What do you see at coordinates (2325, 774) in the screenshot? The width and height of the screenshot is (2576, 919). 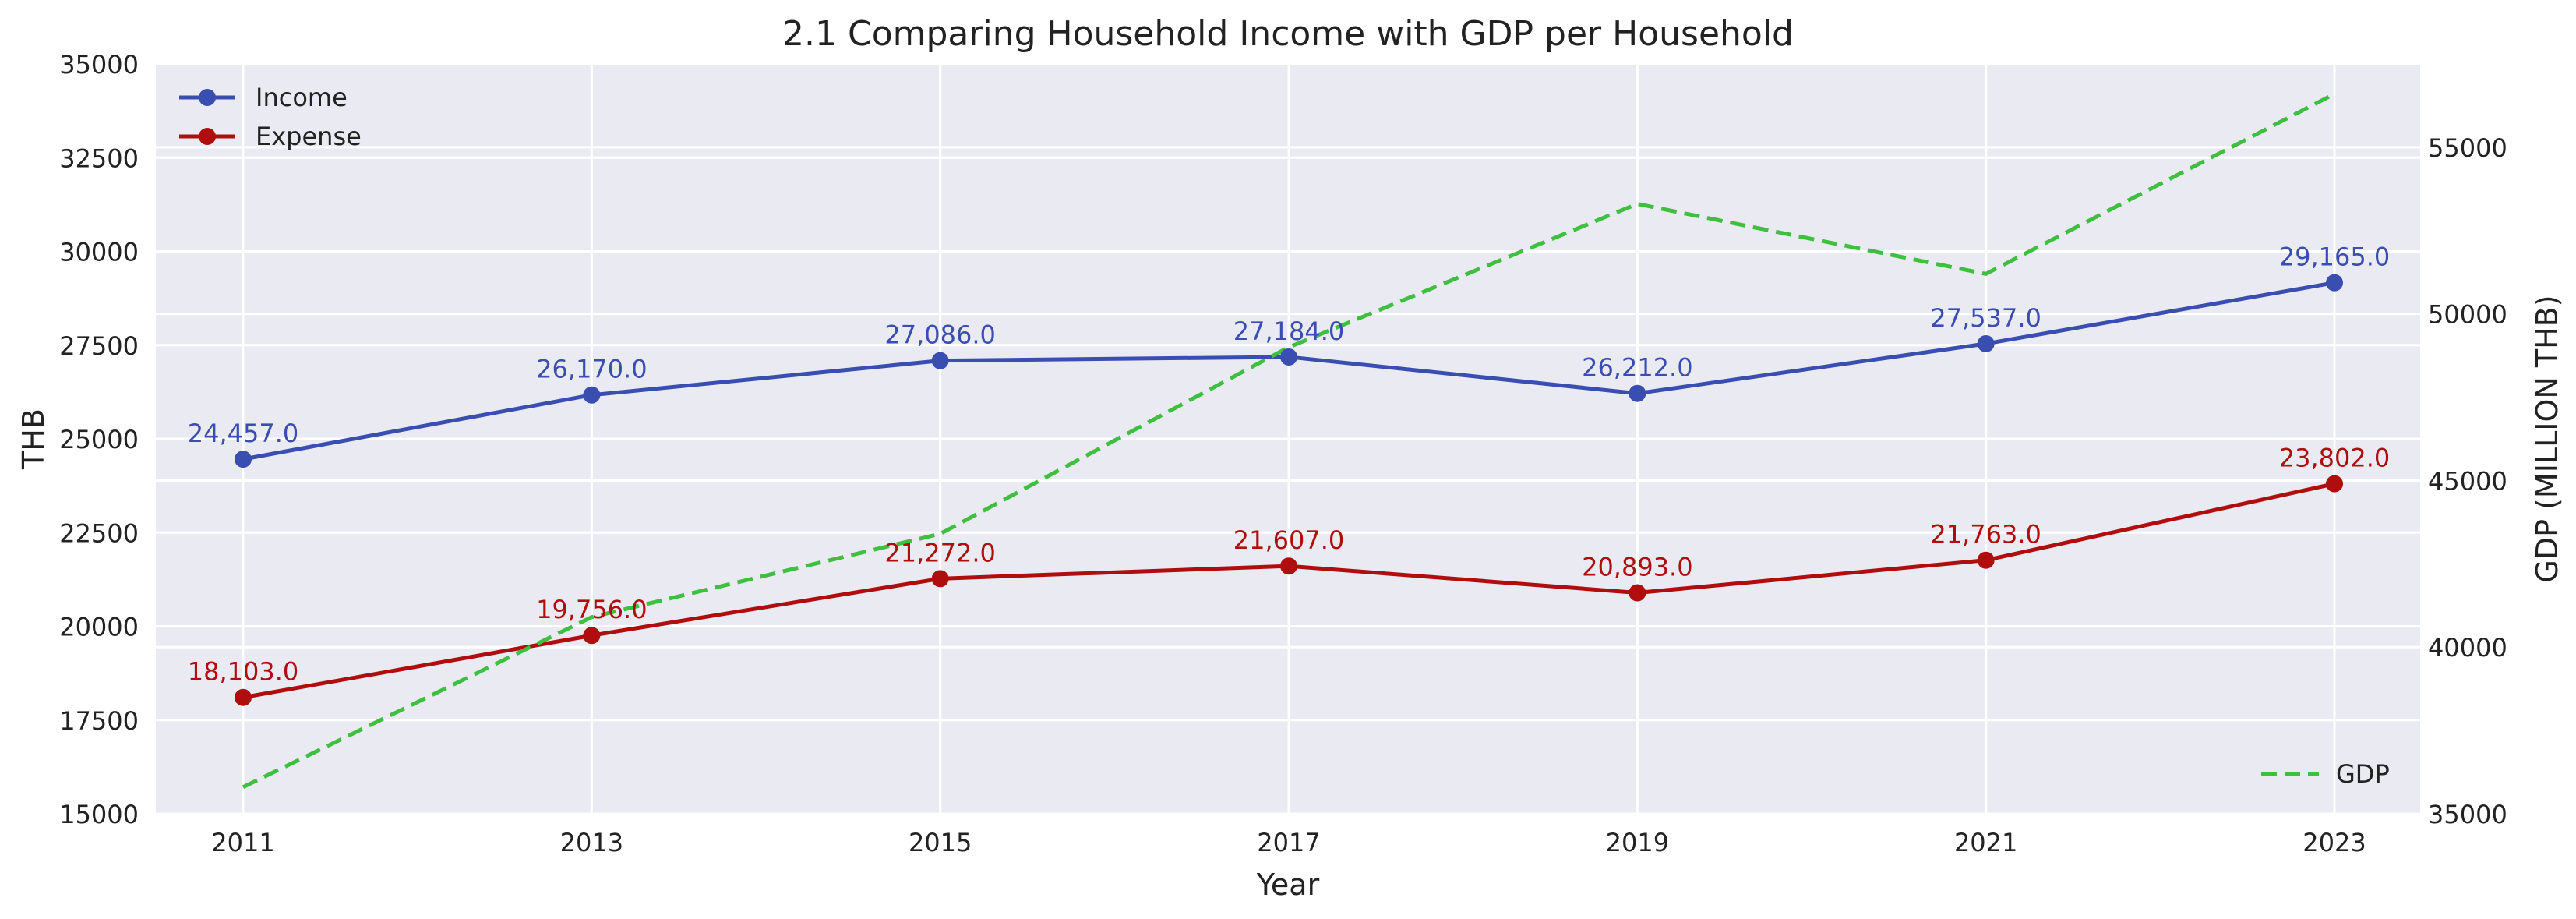 I see `legend-right: GDP` at bounding box center [2325, 774].